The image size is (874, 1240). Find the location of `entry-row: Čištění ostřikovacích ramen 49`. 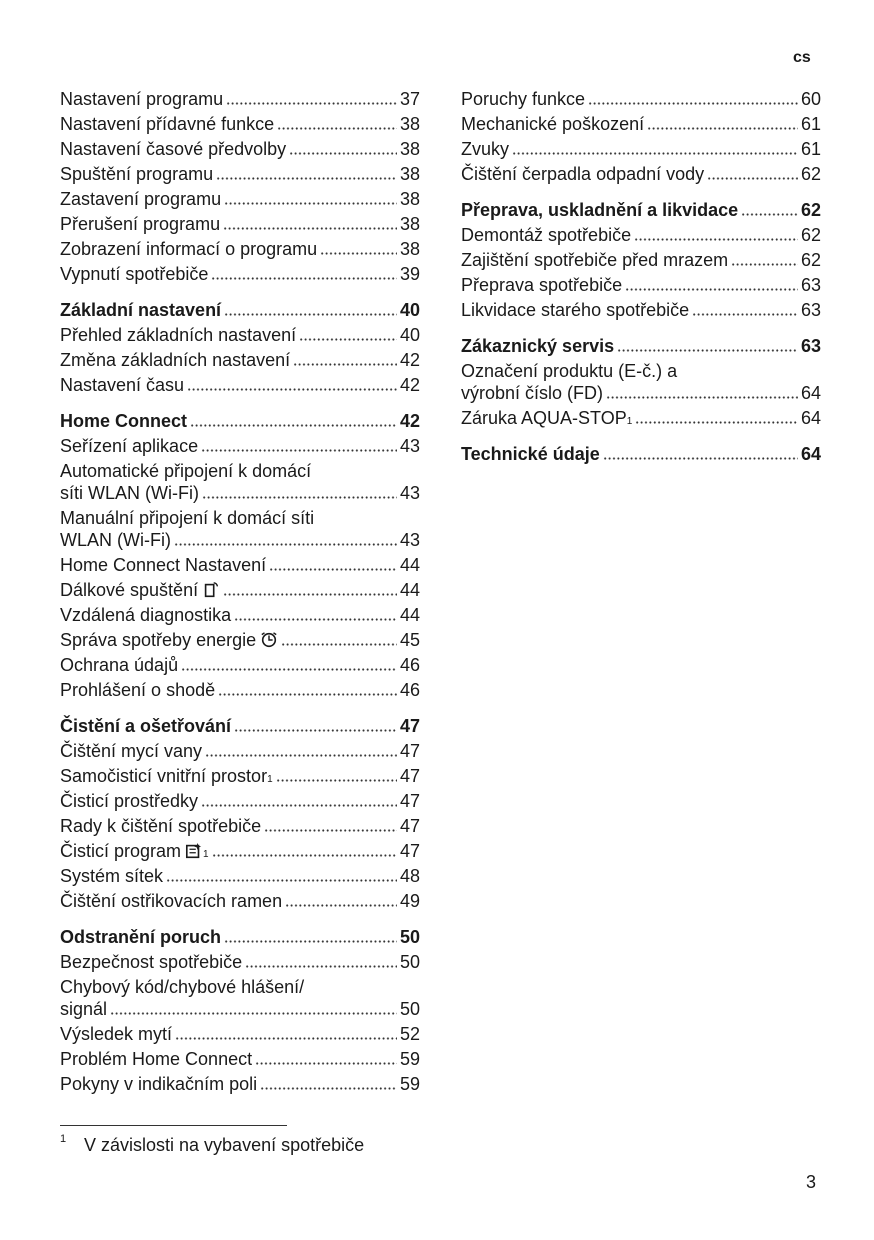

entry-row: Čištění ostřikovacích ramen 49 is located at coordinates (240, 901).